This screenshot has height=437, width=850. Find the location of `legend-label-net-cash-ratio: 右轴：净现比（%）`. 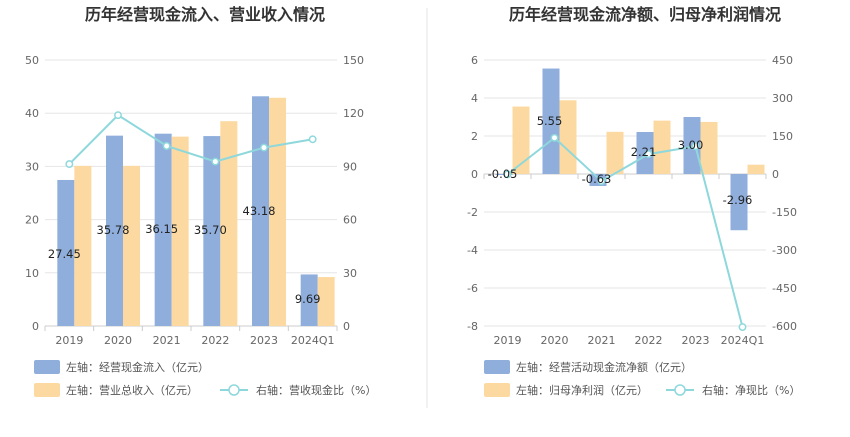

legend-label-net-cash-ratio: 右轴：净现比（%） is located at coordinates (751, 390).